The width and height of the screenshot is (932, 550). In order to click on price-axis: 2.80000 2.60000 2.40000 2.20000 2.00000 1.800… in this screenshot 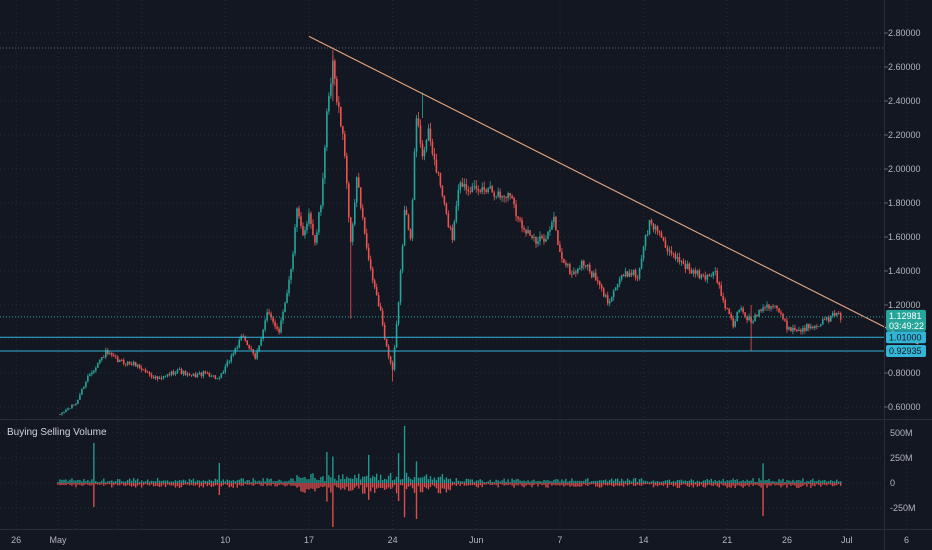, I will do `click(902, 220)`.